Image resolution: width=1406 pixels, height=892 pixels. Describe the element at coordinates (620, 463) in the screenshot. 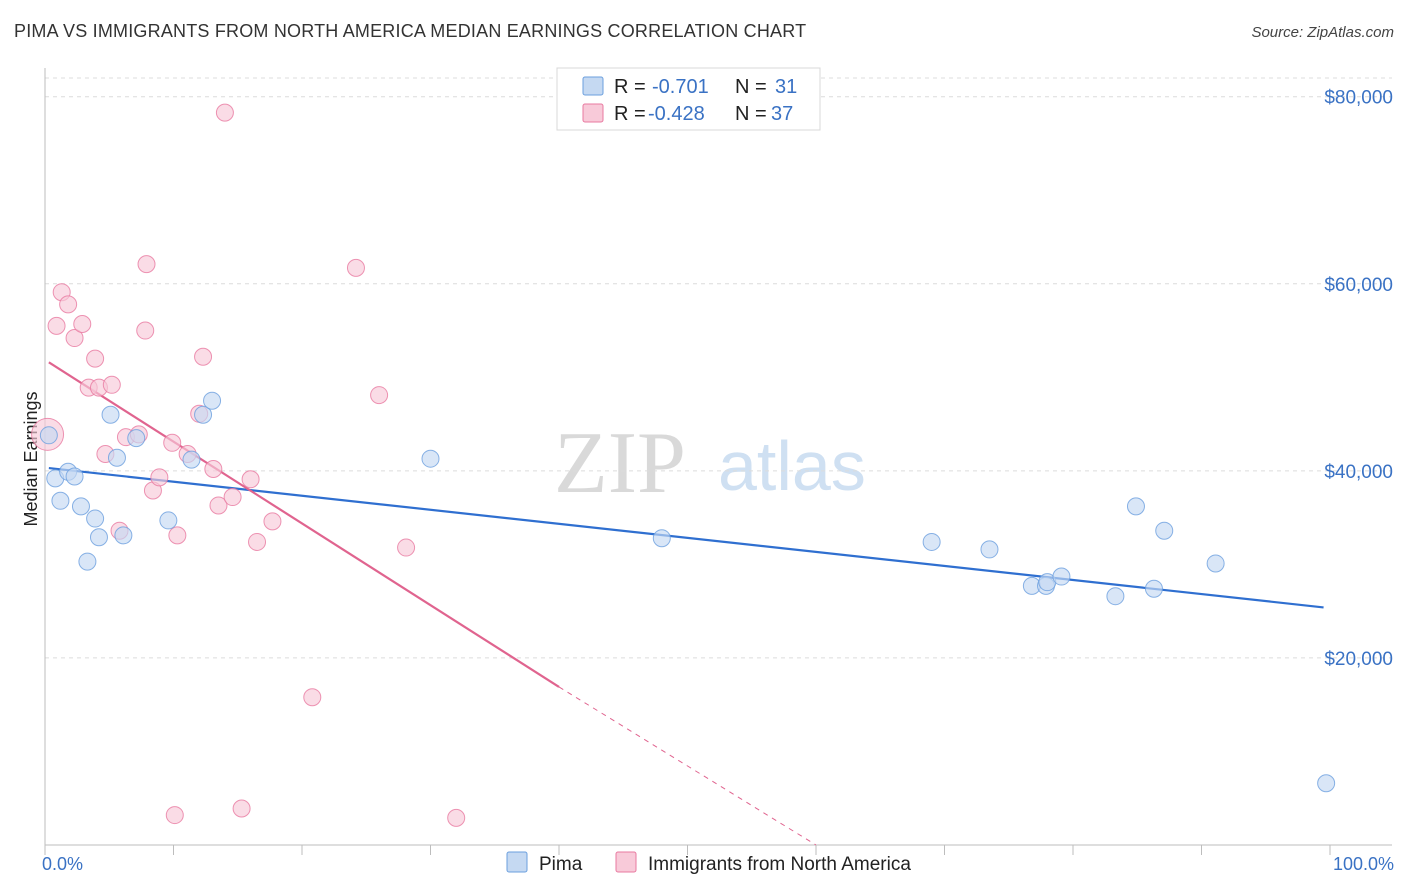

I see `watermark-zip: ZIP` at that location.